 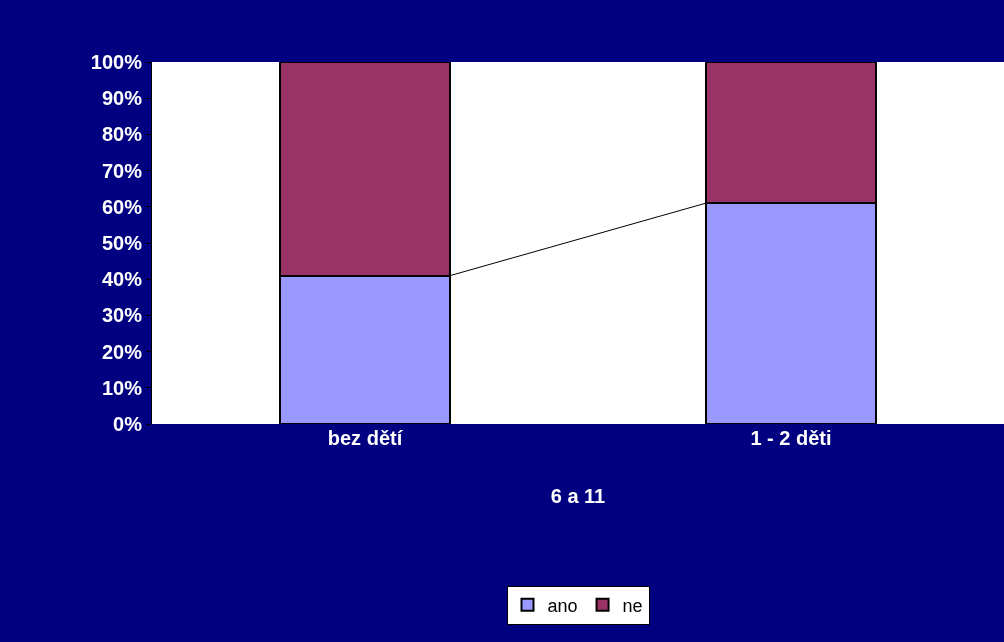 What do you see at coordinates (122, 170) in the screenshot?
I see `y-tick-label: 70%` at bounding box center [122, 170].